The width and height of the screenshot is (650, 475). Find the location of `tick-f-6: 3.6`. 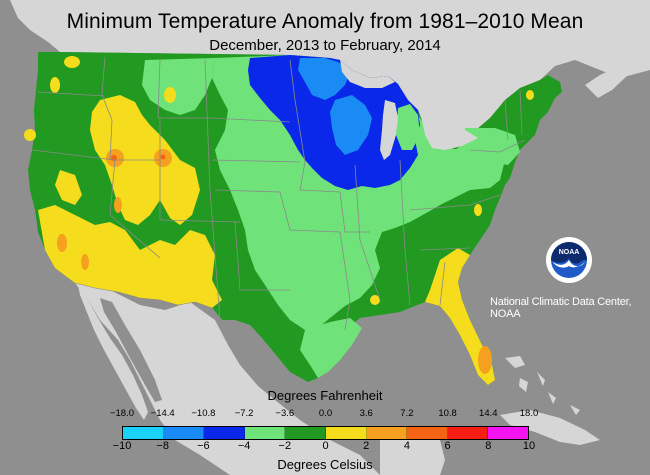

tick-f-6: 3.6 is located at coordinates (366, 413).